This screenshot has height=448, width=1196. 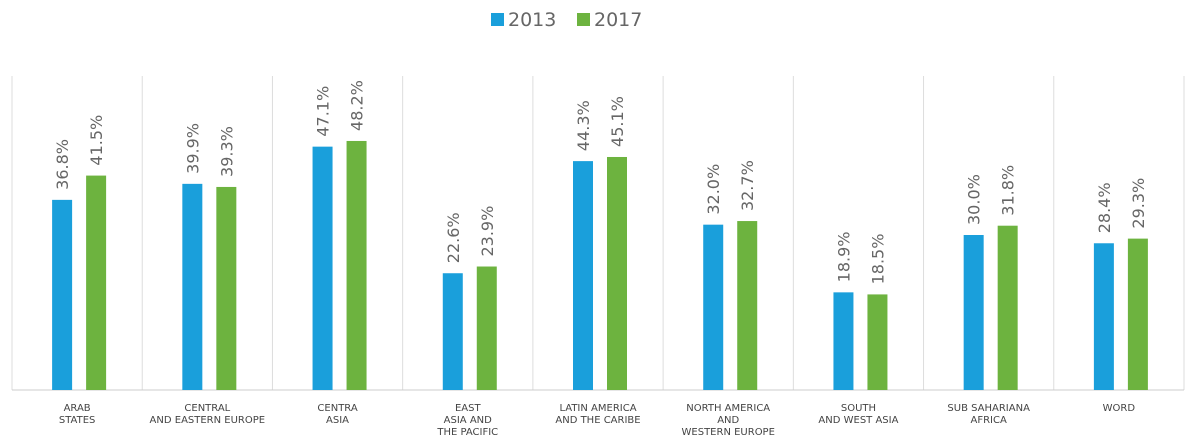 I want to click on value-label: 30.0%, so click(x=974, y=199).